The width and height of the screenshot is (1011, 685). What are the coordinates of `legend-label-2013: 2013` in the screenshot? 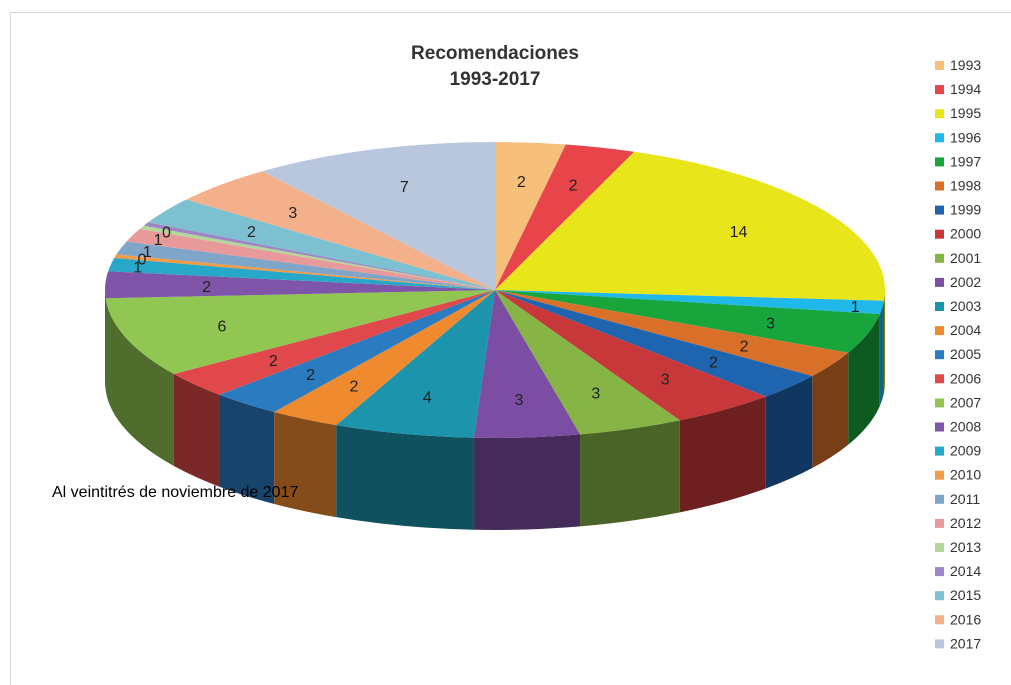 It's located at (965, 547).